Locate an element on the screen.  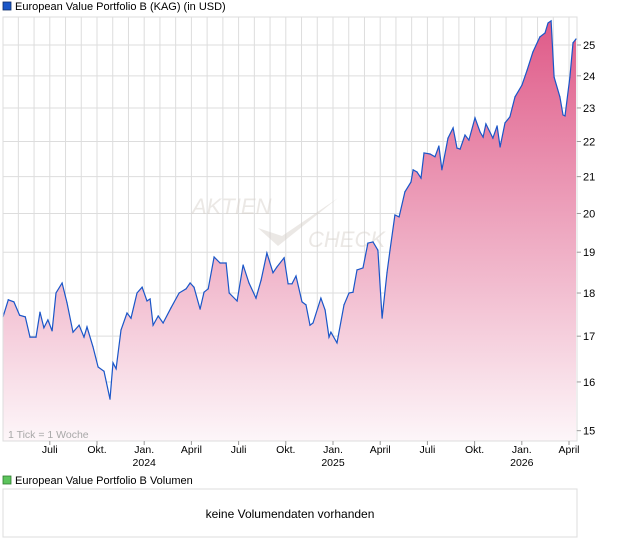
y-tick-label: 16 is located at coordinates (589, 383).